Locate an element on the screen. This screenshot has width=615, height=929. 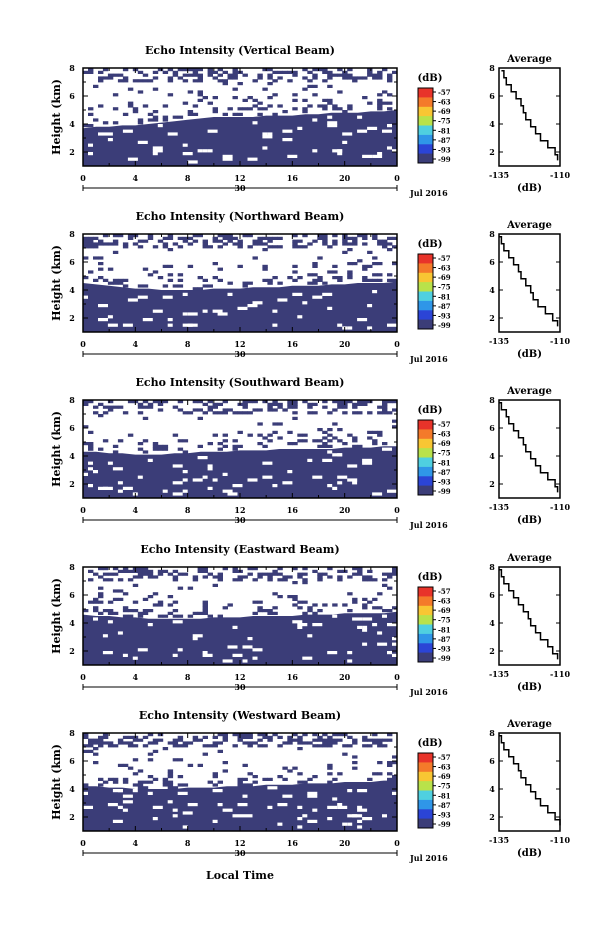
colorbar-tick-label: -63 is located at coordinates (444, 434).